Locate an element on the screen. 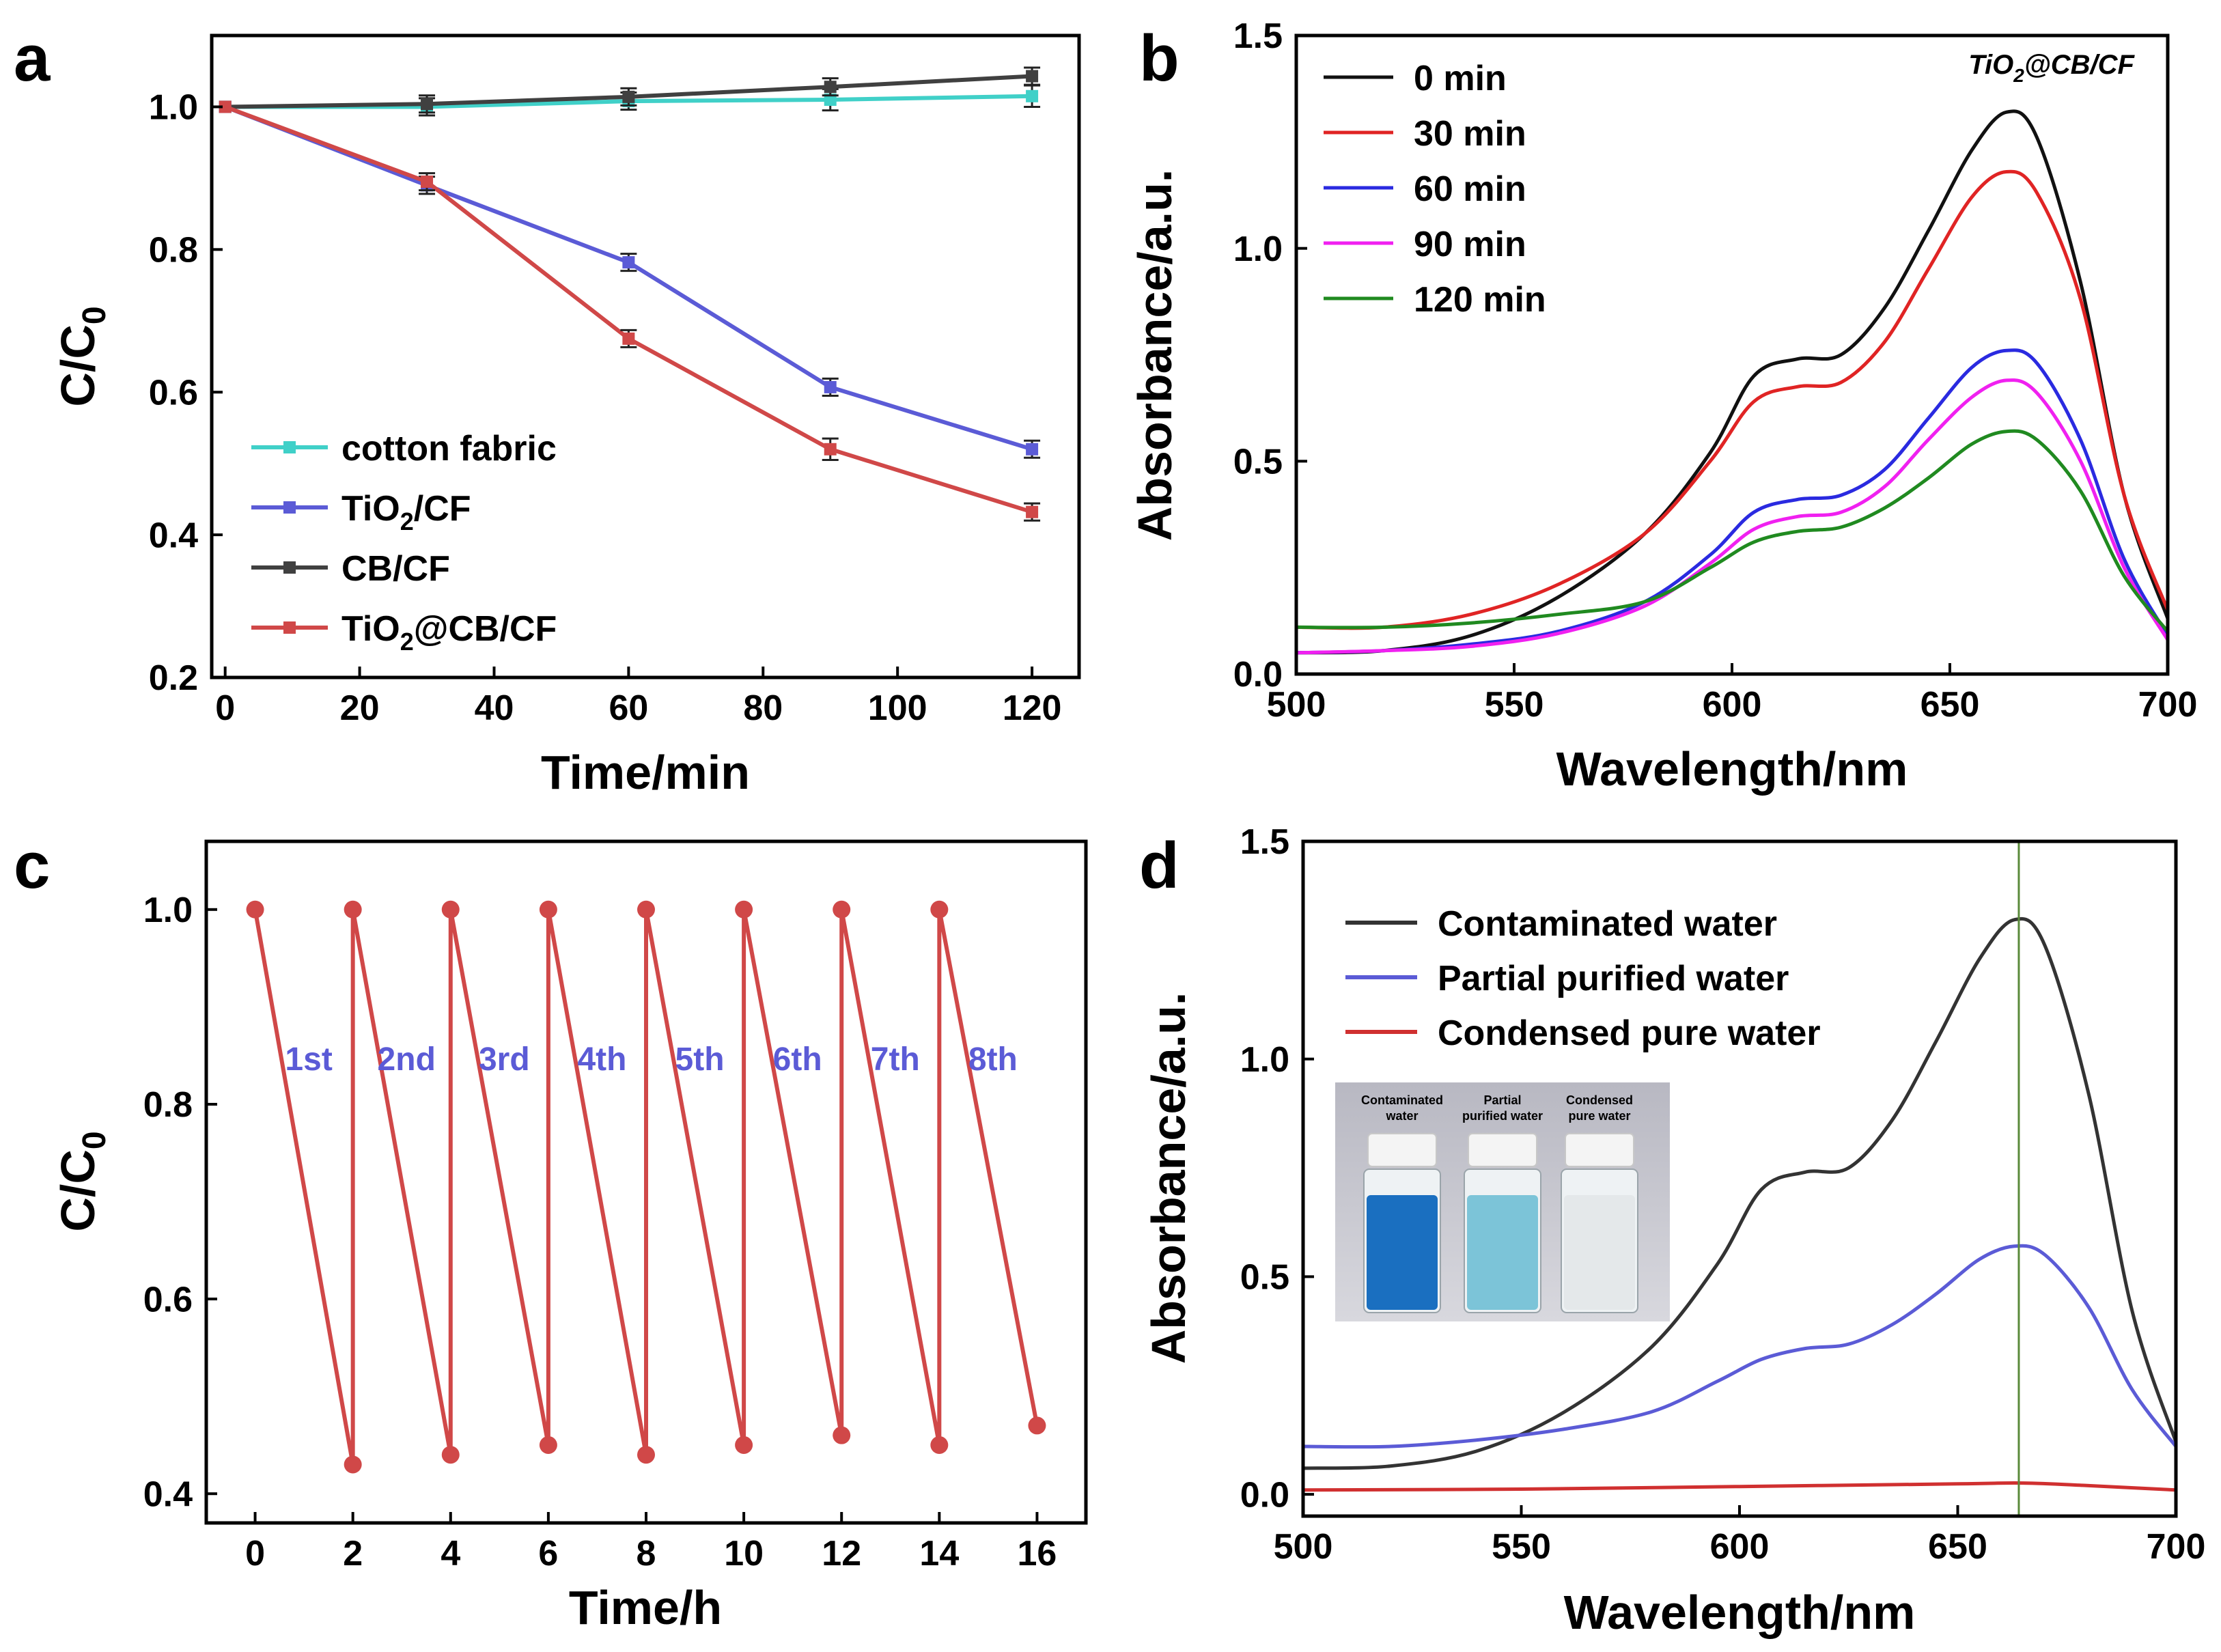 This screenshot has width=2221, height=1652. legend-label-sub: 2 is located at coordinates (407, 642).